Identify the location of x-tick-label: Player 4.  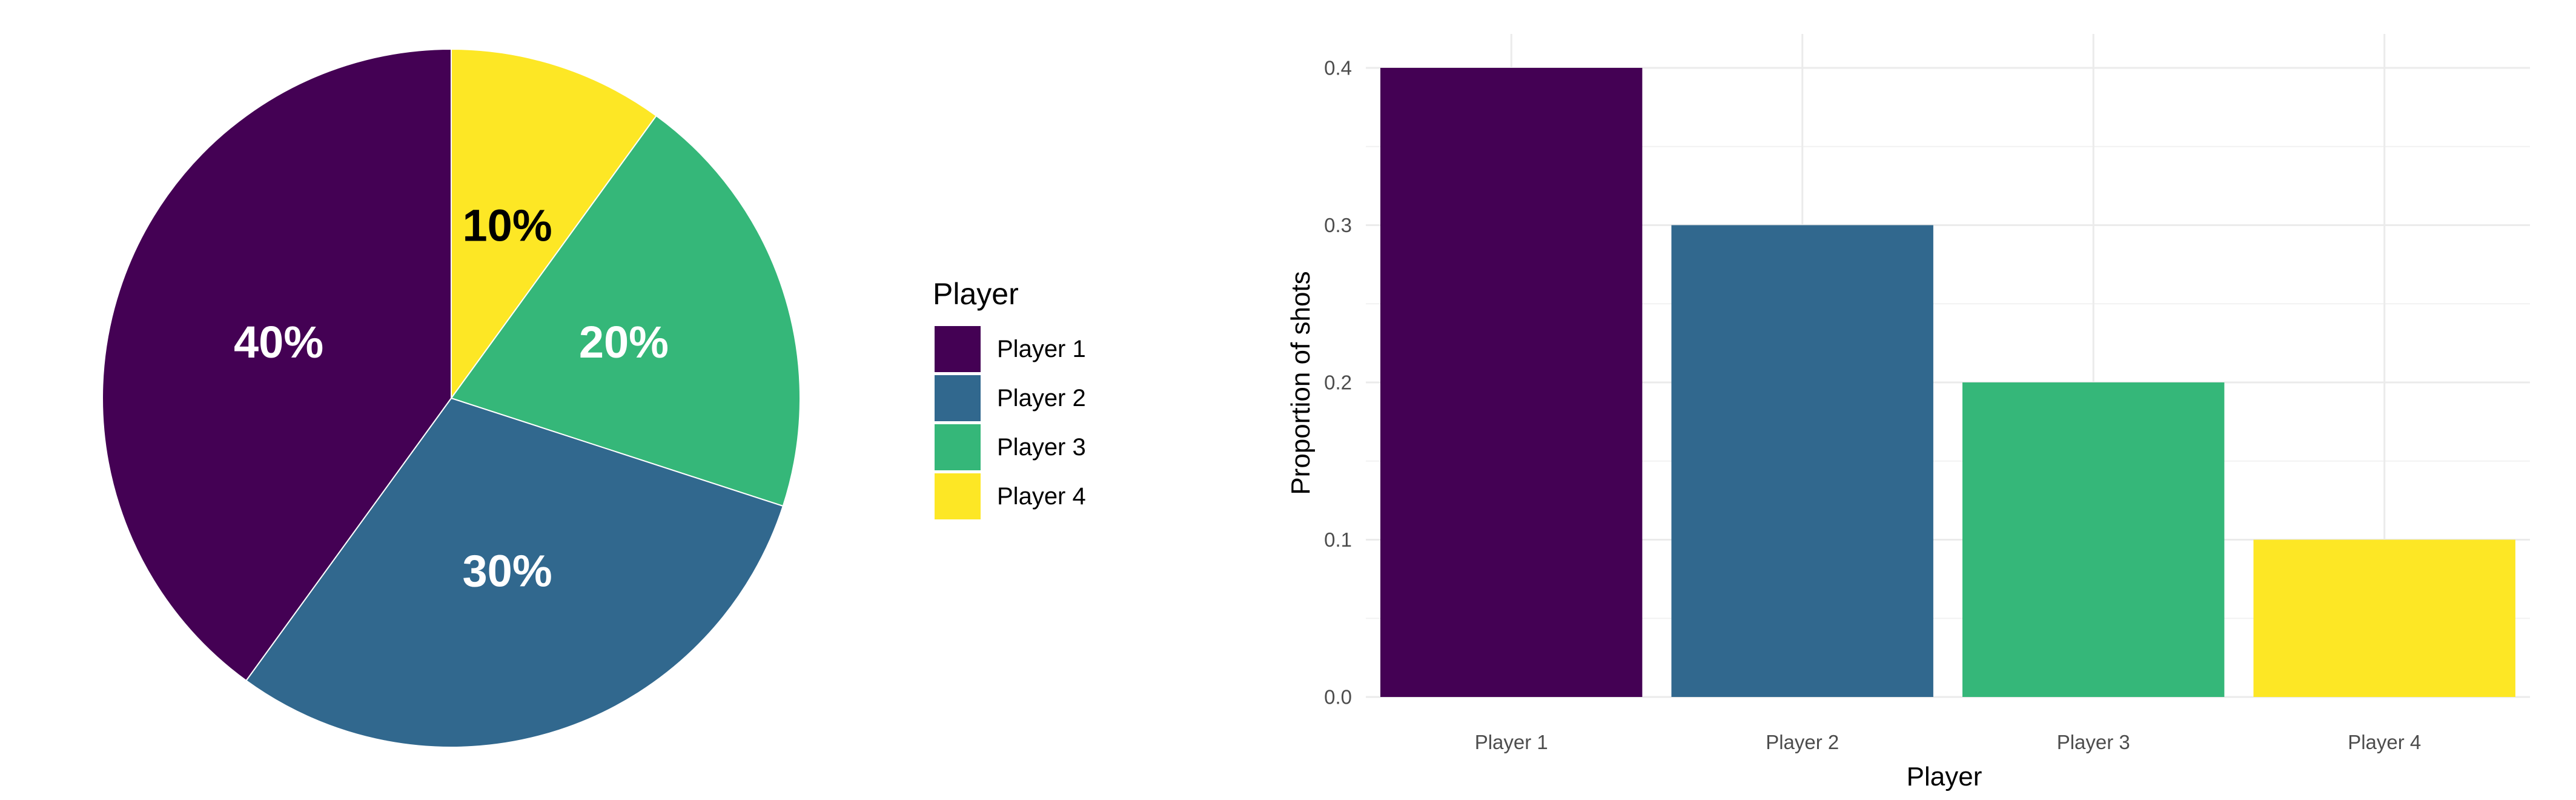
(2384, 742).